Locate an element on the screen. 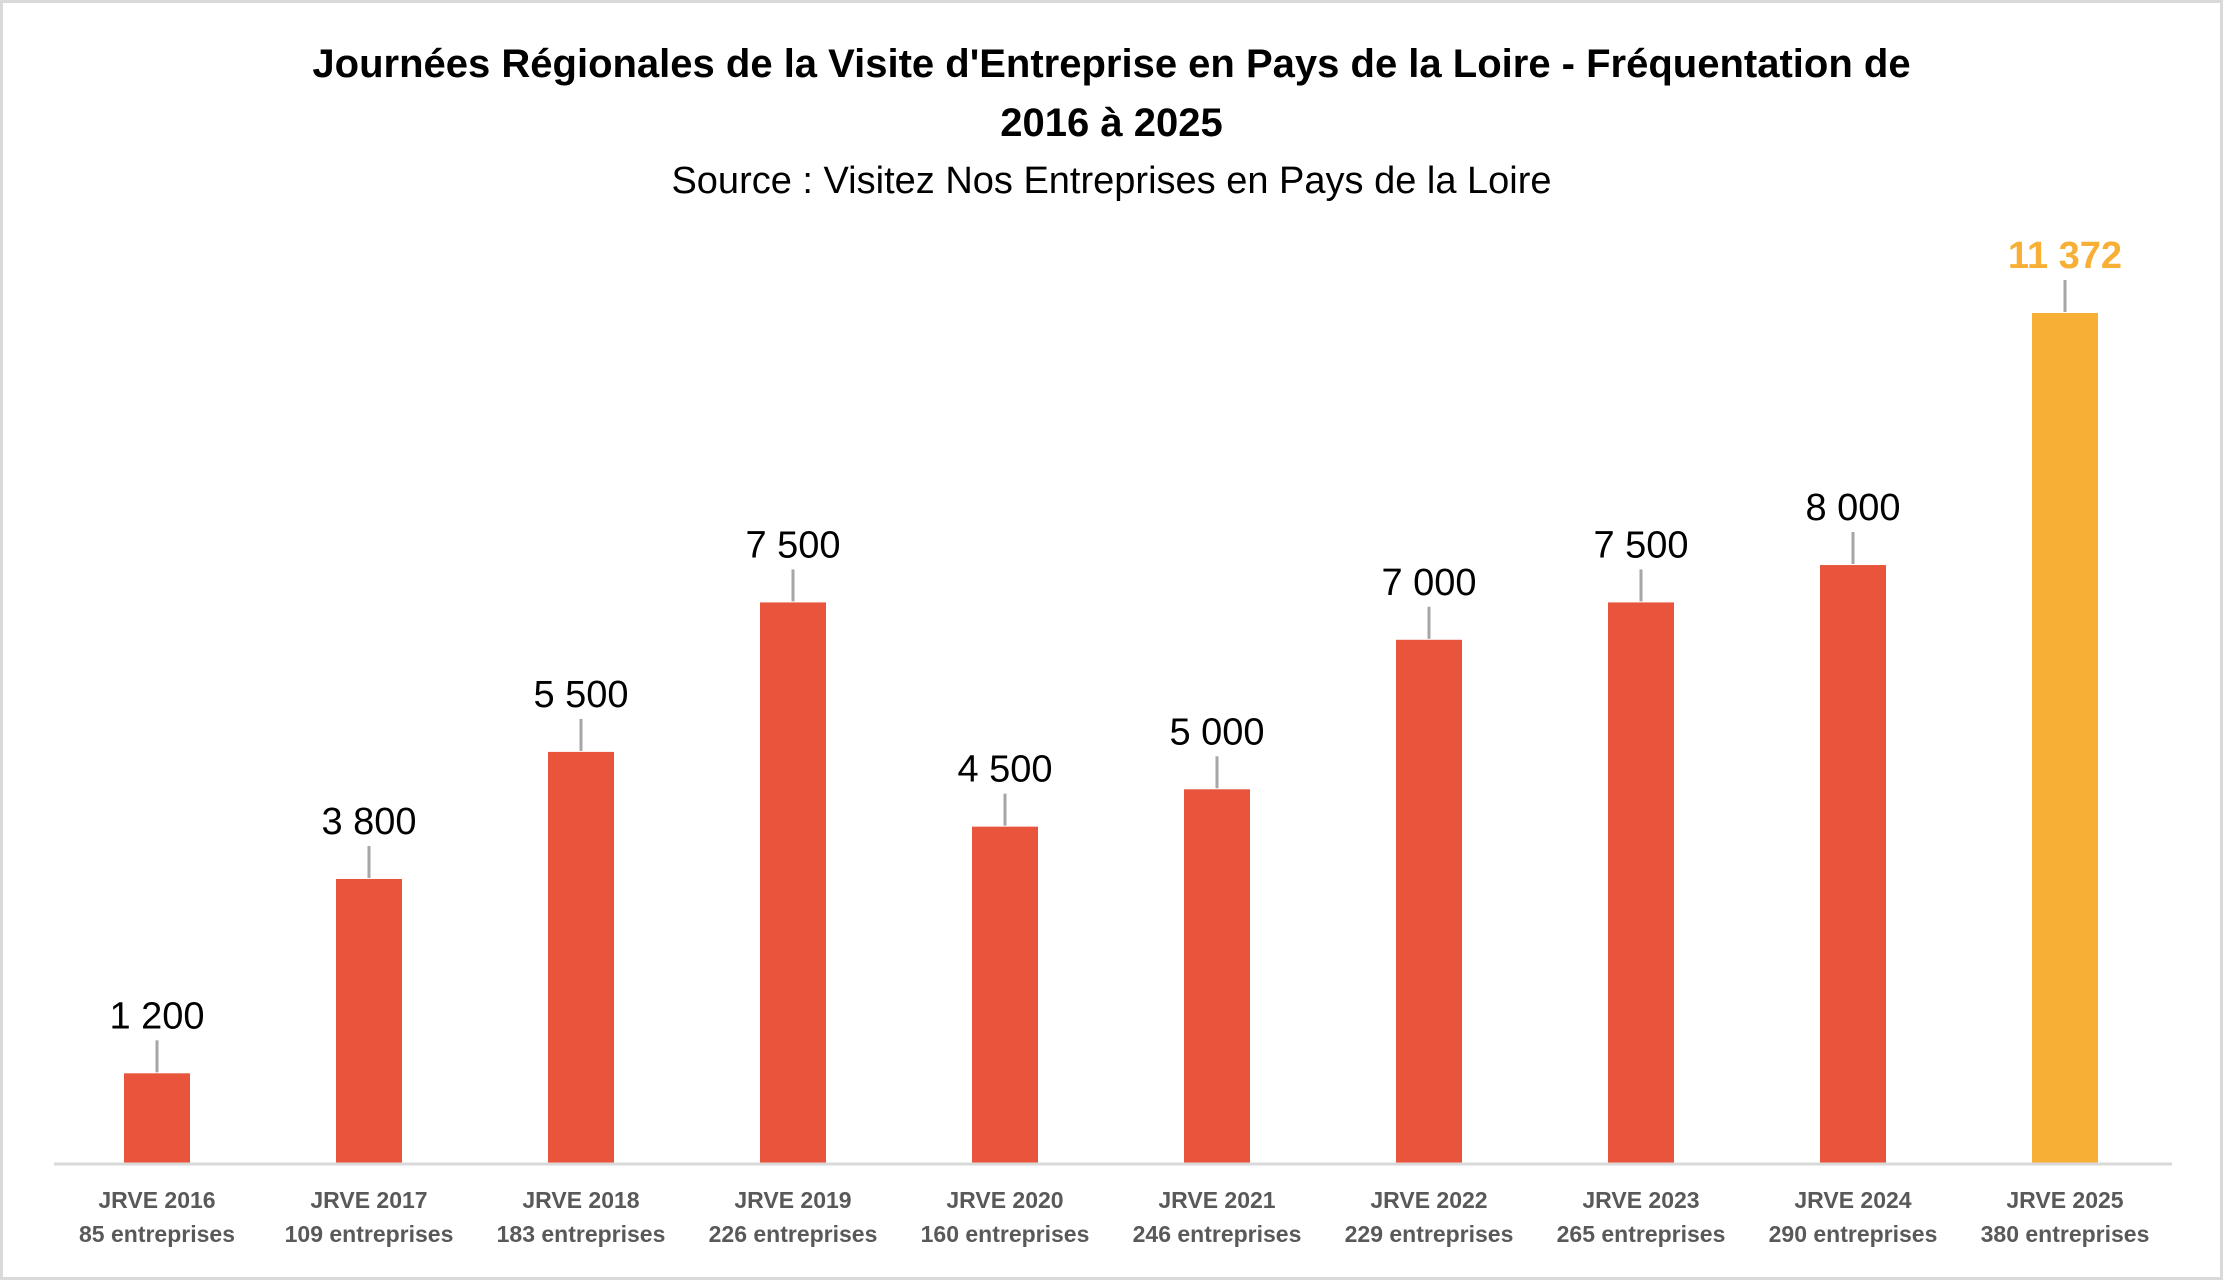 The image size is (2223, 1280). x-tick-label: JRVE 2024 is located at coordinates (1852, 1200).